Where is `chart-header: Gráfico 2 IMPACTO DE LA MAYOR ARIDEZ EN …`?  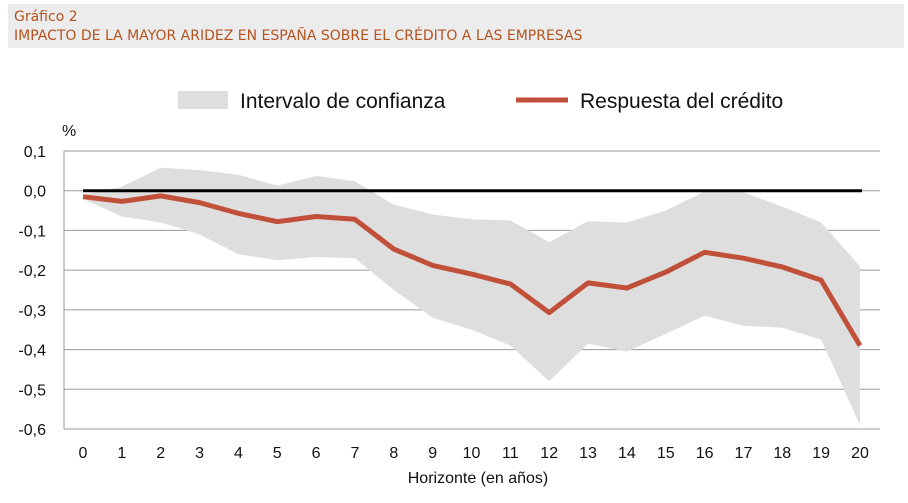
chart-header: Gráfico 2 IMPACTO DE LA MAYOR ARIDEZ EN … is located at coordinates (456, 26).